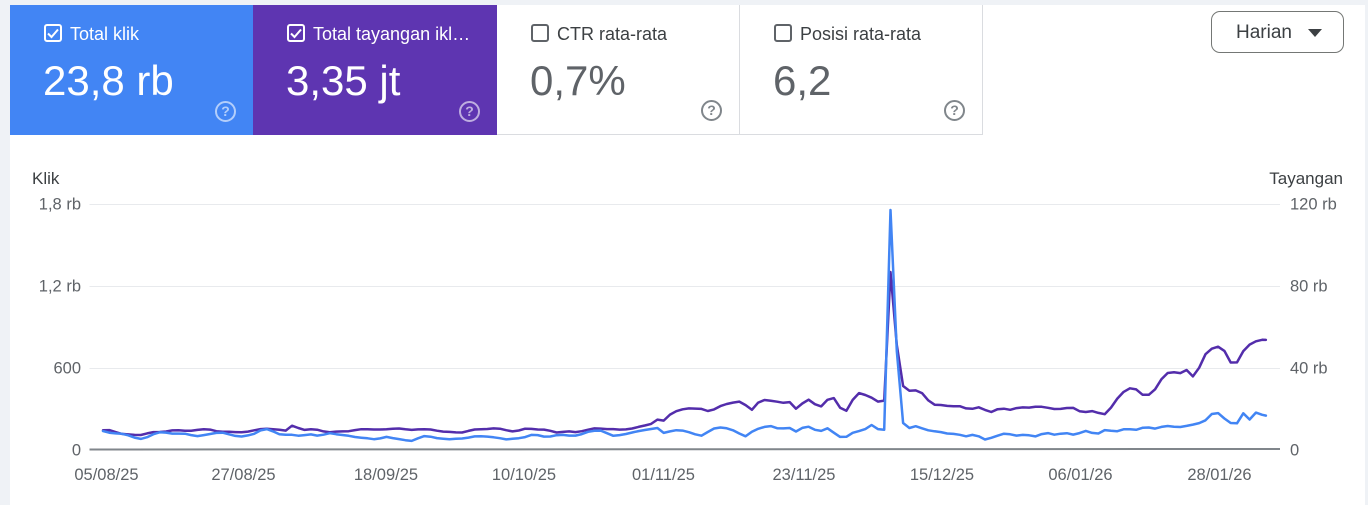 The image size is (1368, 505). What do you see at coordinates (243, 475) in the screenshot?
I see `svg-text: 27/08/25` at bounding box center [243, 475].